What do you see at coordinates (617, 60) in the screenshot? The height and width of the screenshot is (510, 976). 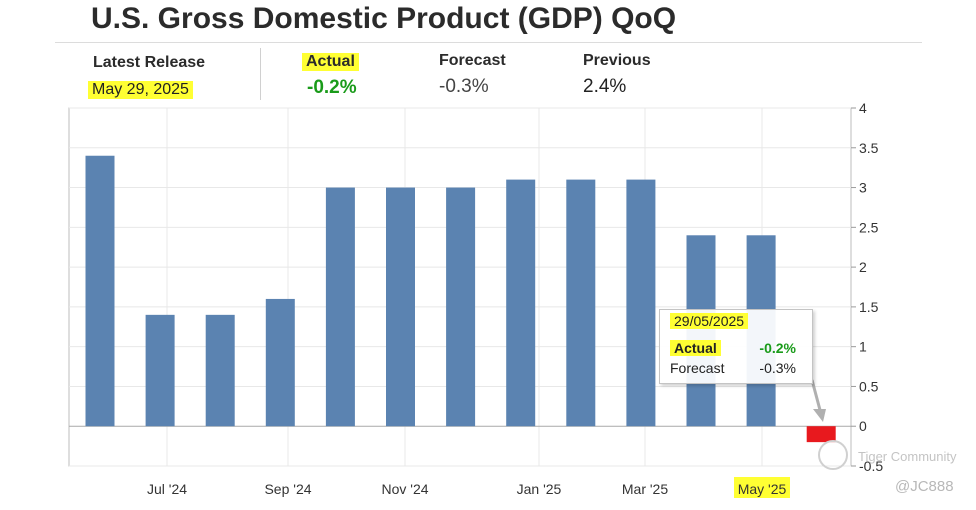 I see `previous-label: Previous` at bounding box center [617, 60].